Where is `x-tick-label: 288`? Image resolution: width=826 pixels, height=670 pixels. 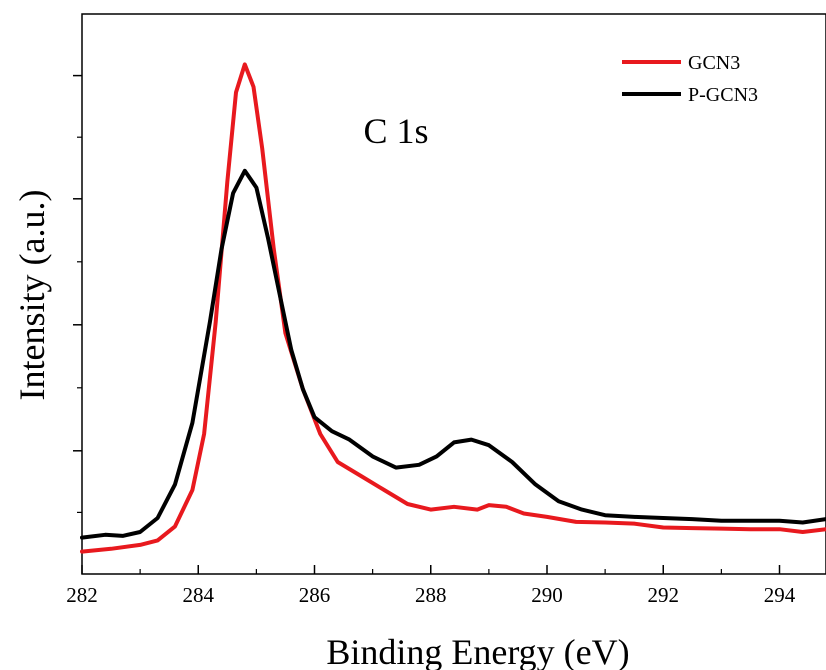 x-tick-label: 288 is located at coordinates (431, 595).